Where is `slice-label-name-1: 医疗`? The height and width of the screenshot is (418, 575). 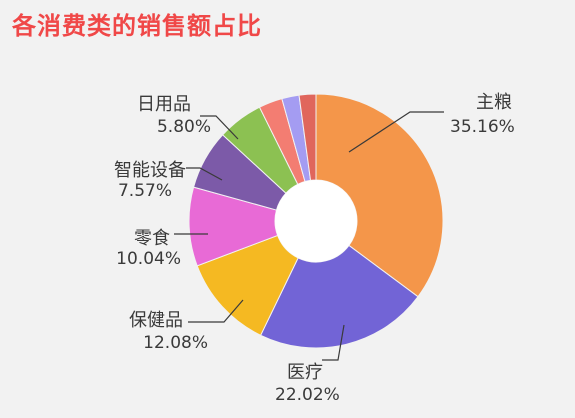 slice-label-name-1: 医疗 is located at coordinates (305, 372).